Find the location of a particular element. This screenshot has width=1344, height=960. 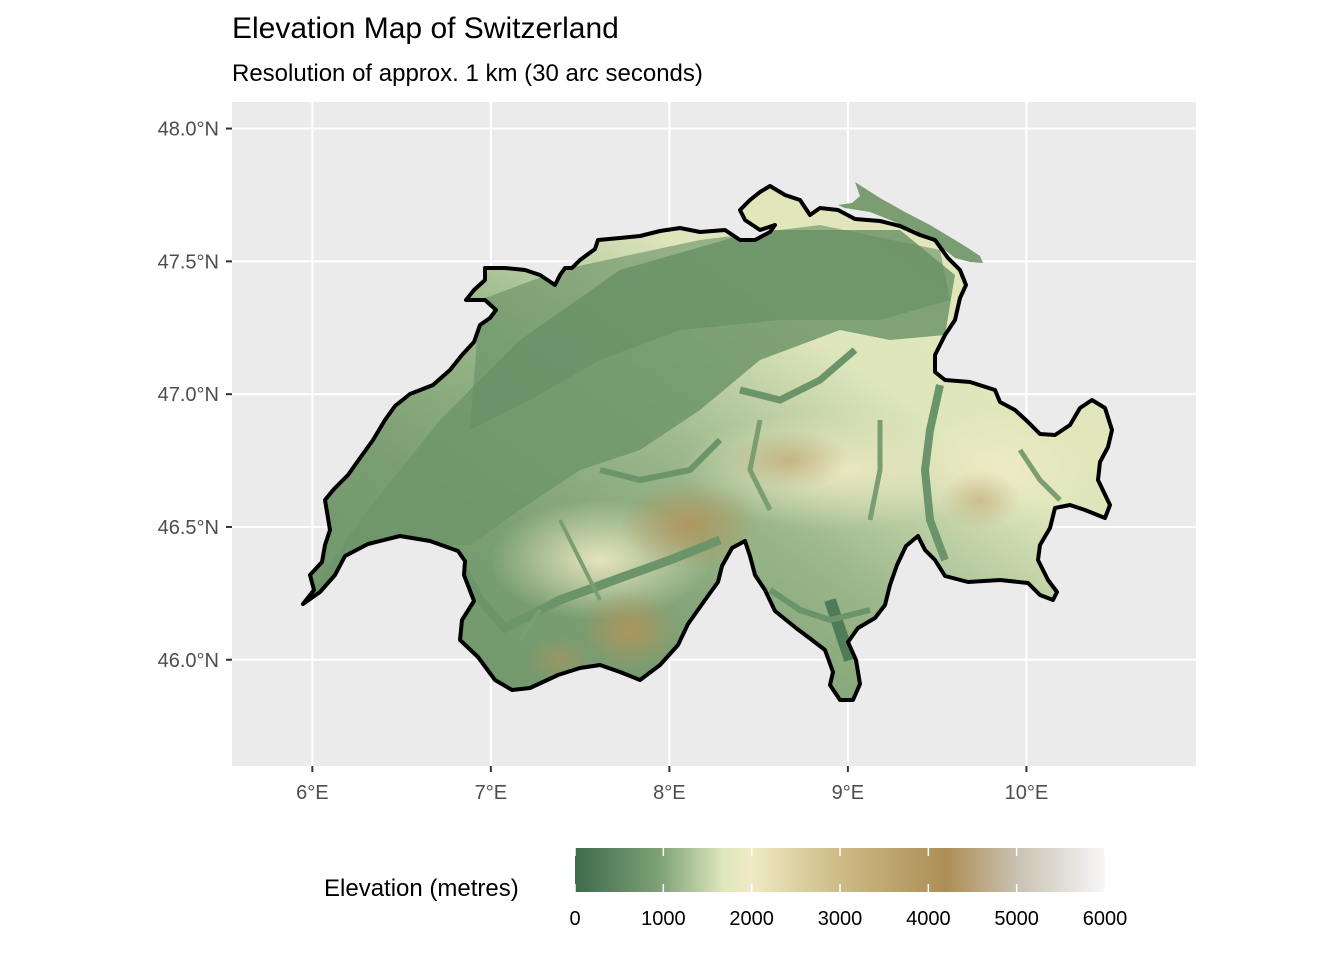

legend-tick-label: 4000 is located at coordinates (928, 919).